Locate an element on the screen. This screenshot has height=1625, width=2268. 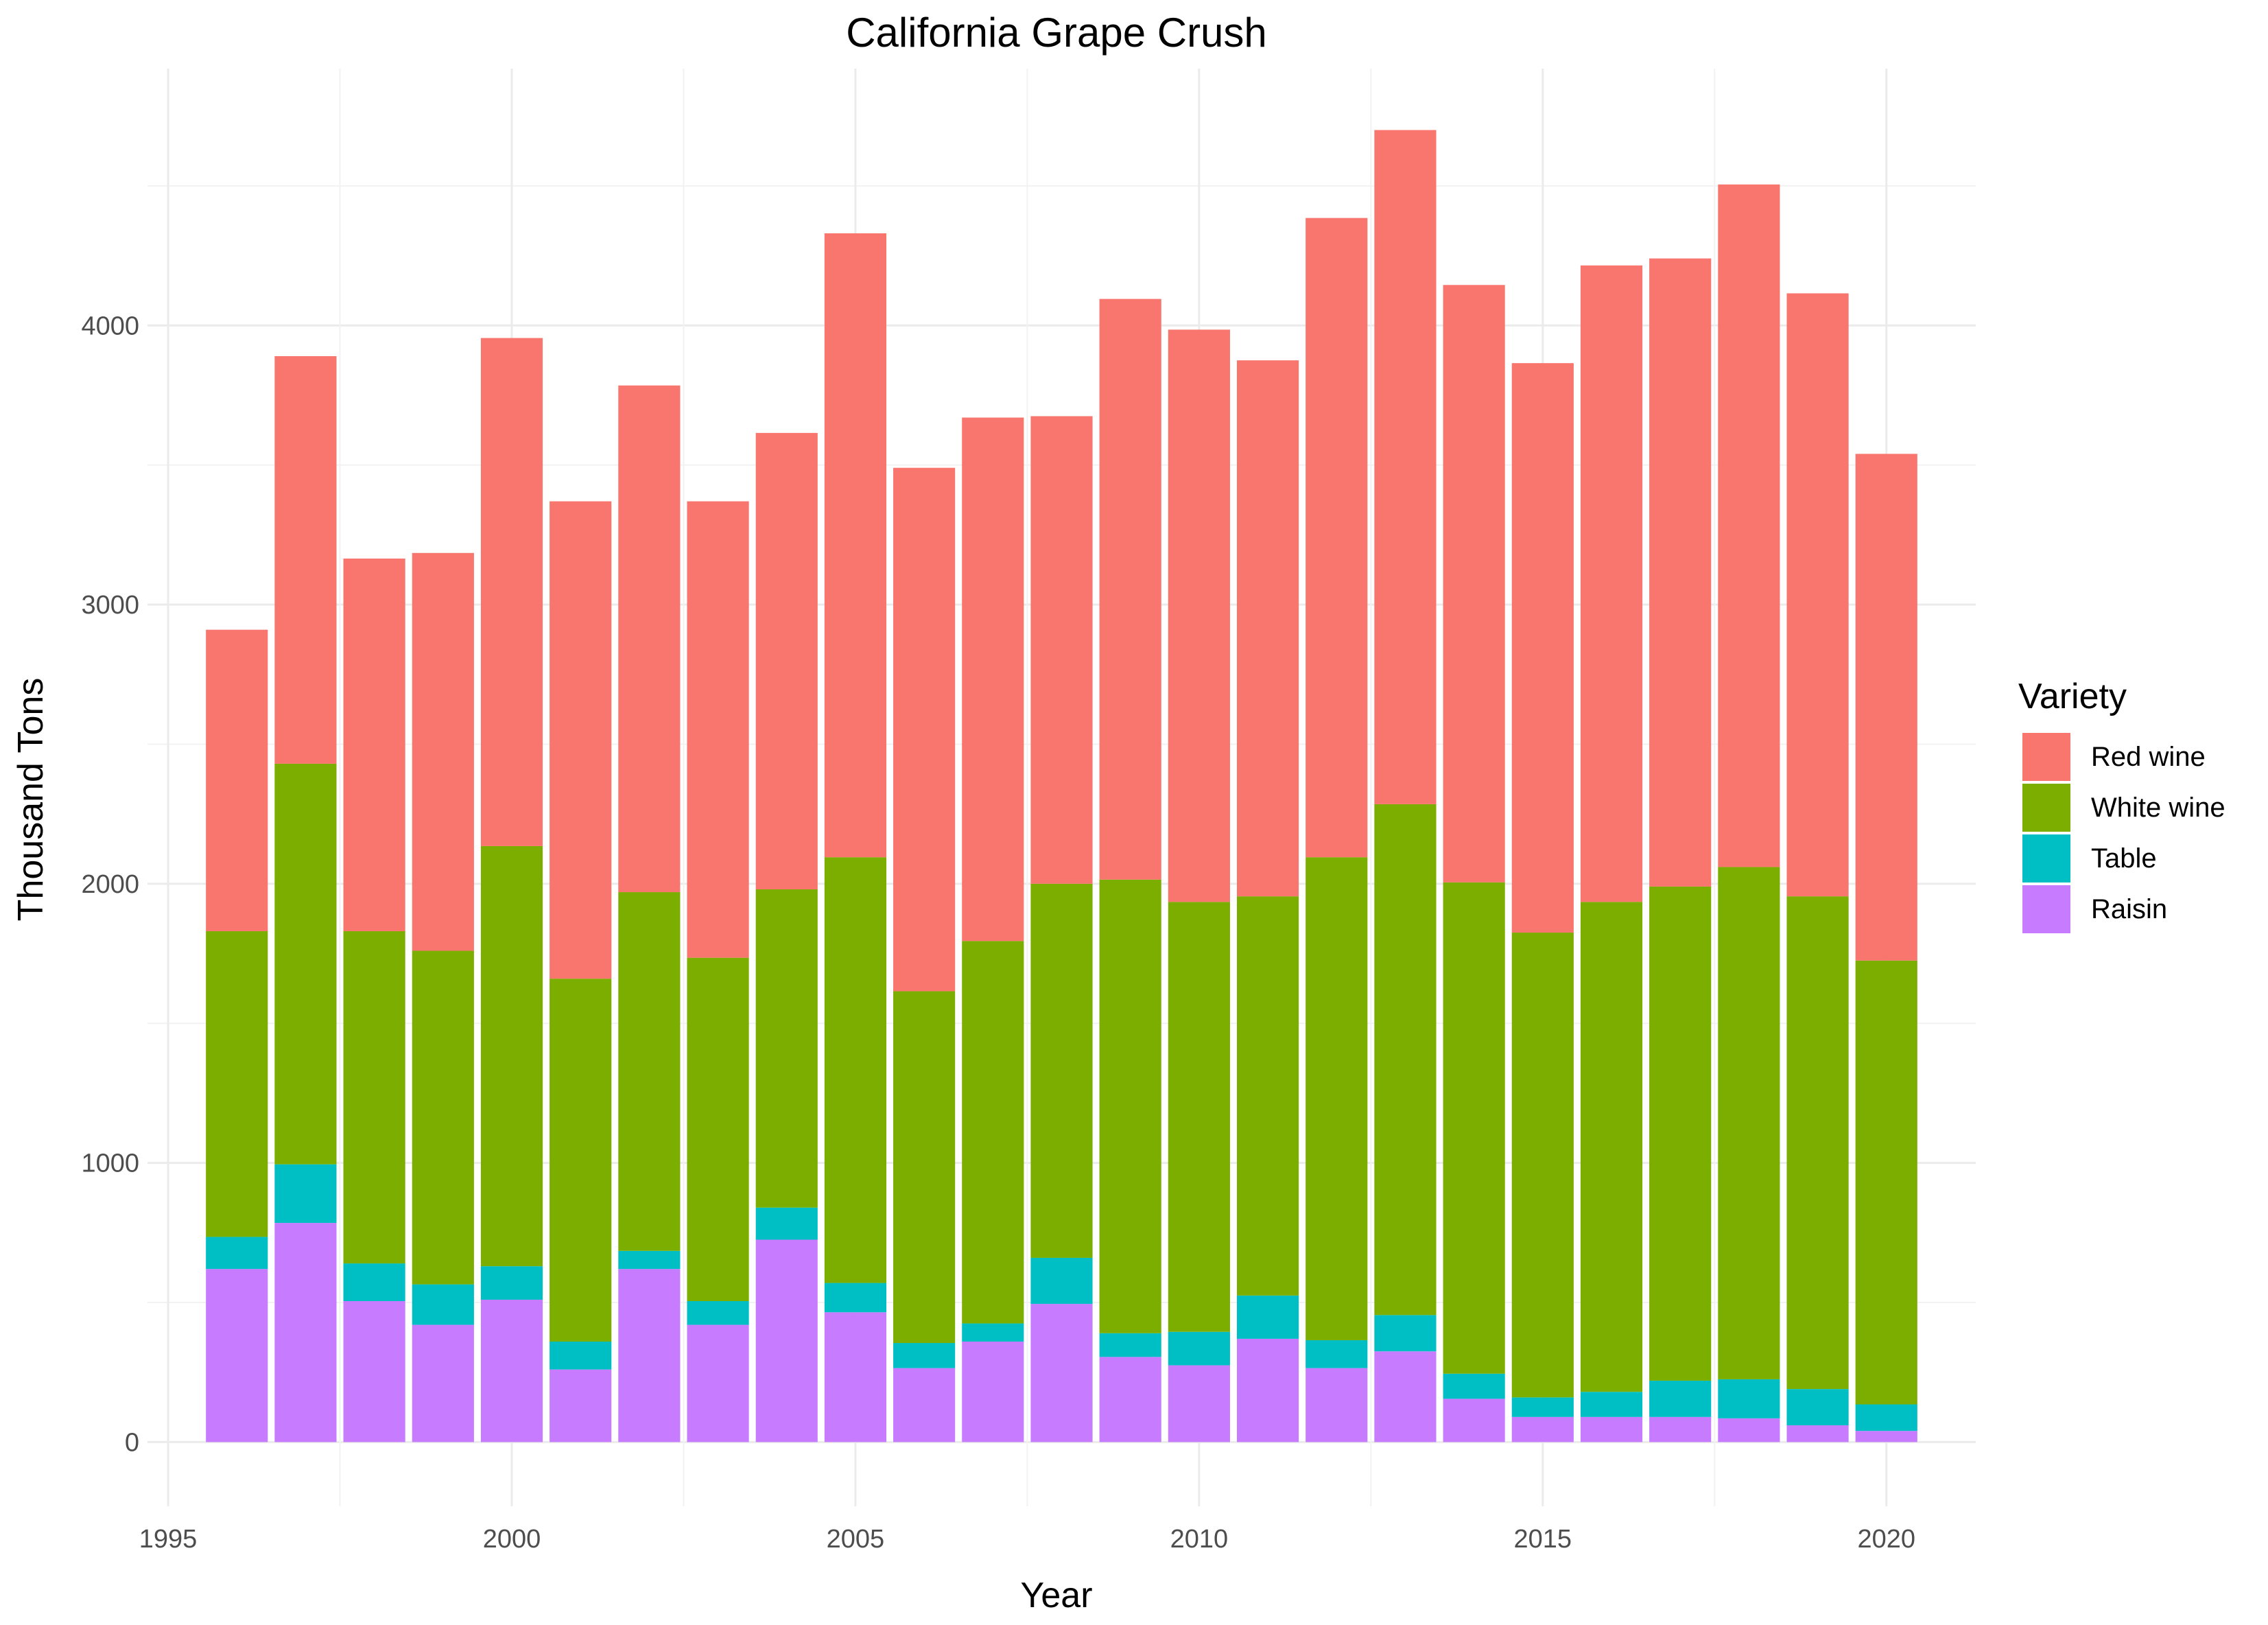
y-tick-label: 1000 is located at coordinates (110, 1163).